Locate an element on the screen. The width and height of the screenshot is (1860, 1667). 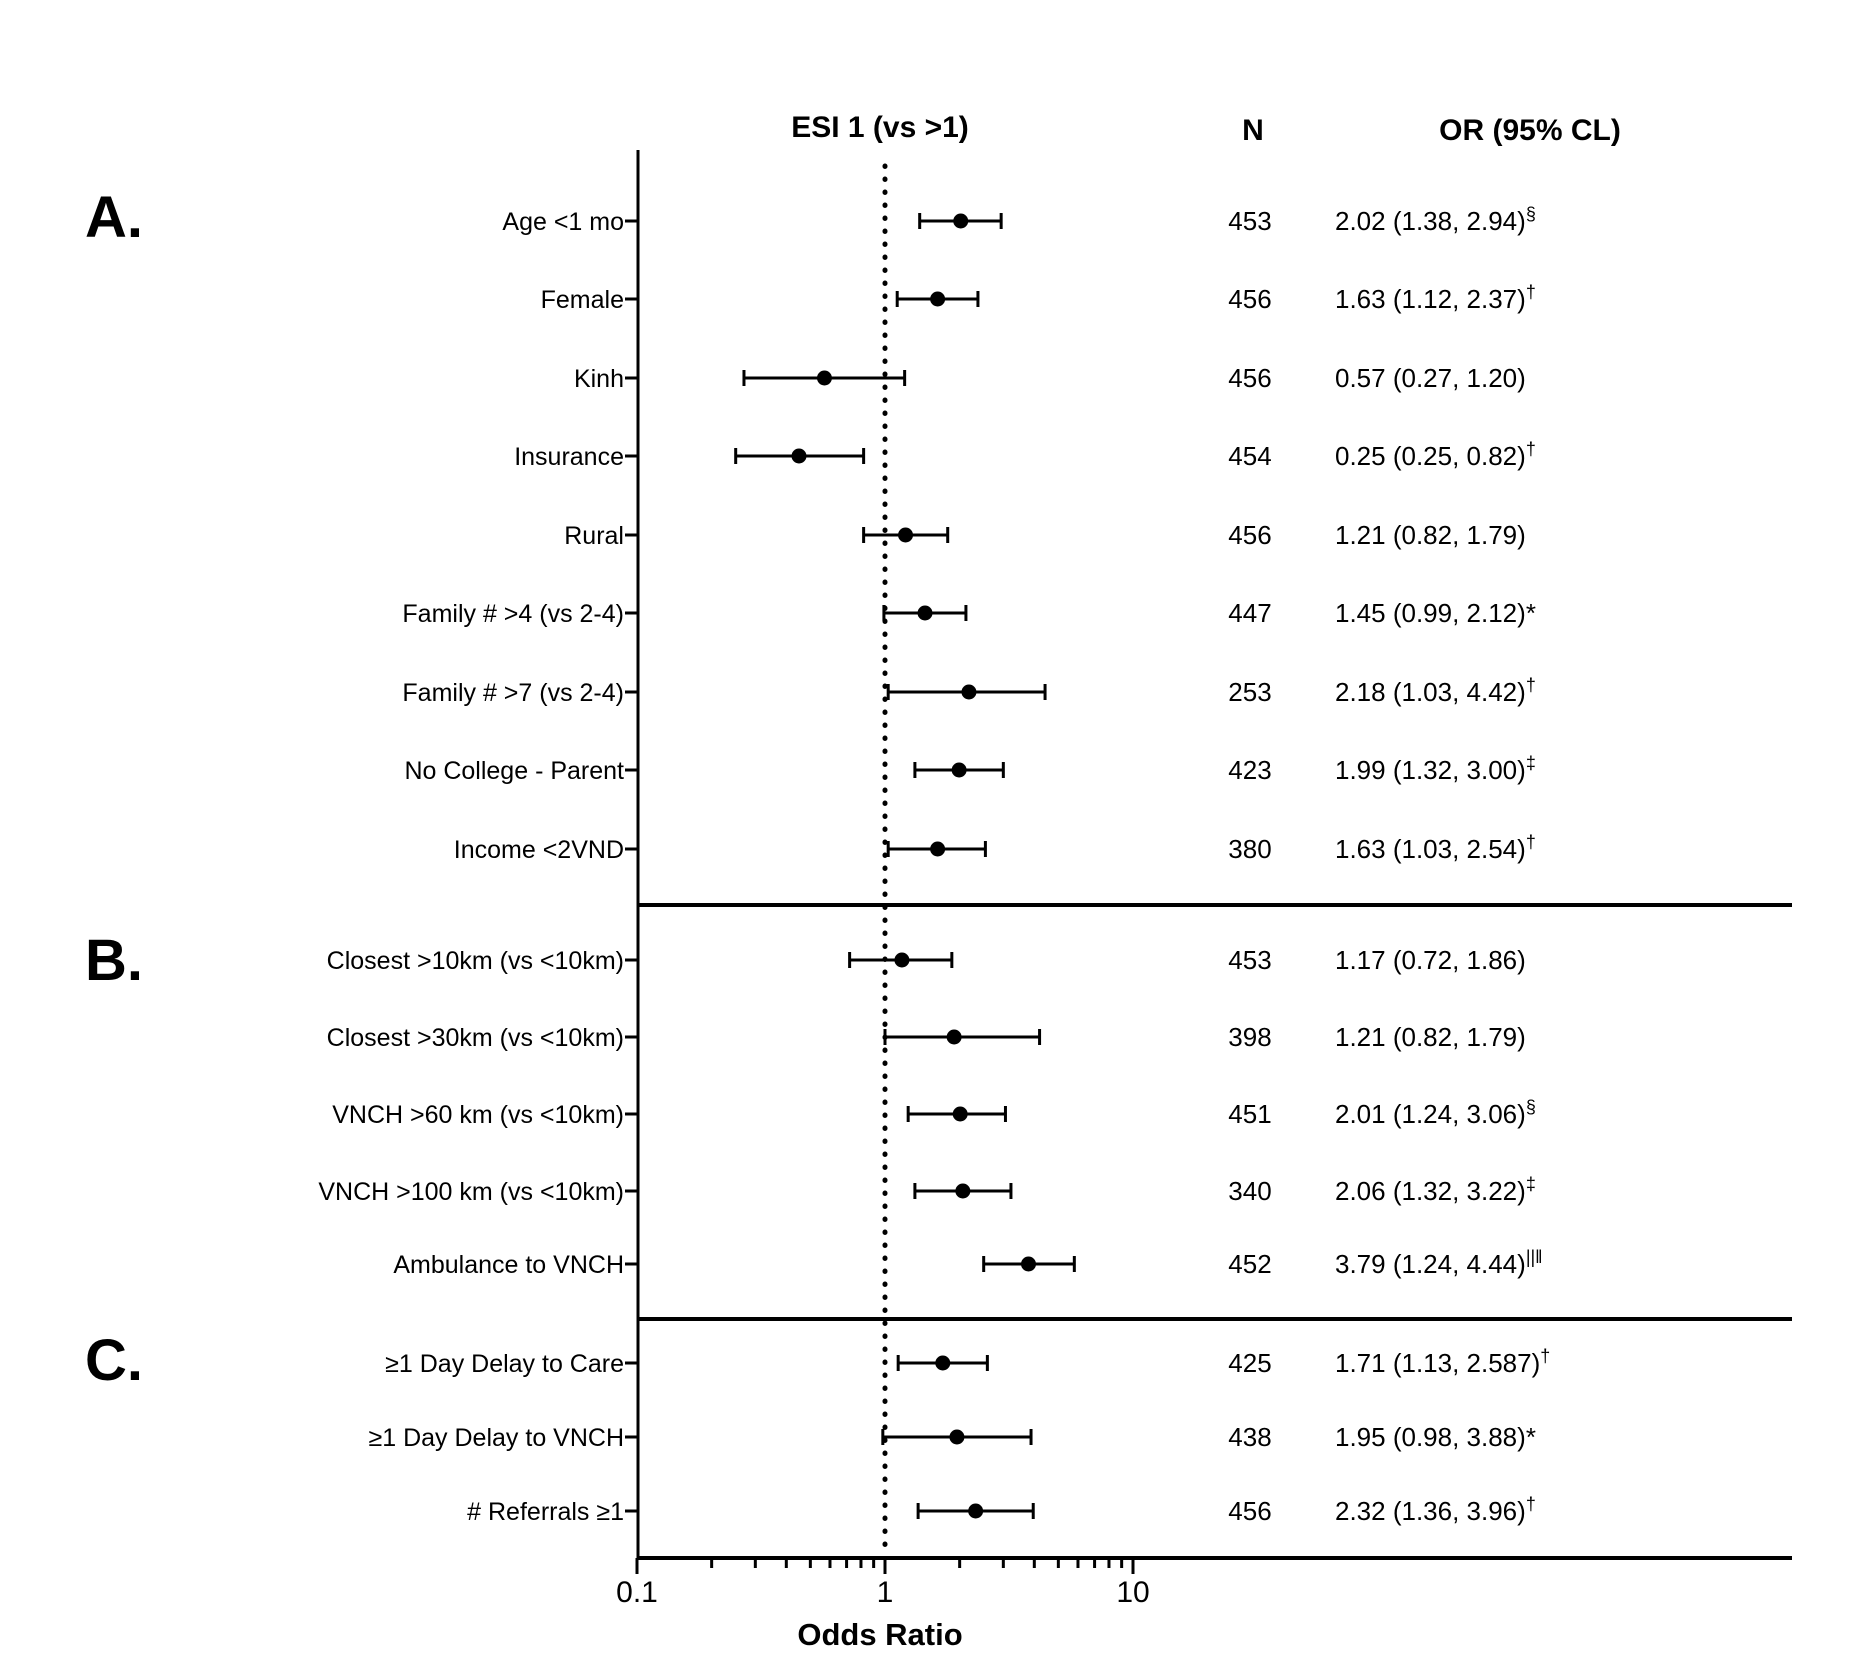
or-value: 1.63 (1.03, 2.54)† is located at coordinates (1435, 848).